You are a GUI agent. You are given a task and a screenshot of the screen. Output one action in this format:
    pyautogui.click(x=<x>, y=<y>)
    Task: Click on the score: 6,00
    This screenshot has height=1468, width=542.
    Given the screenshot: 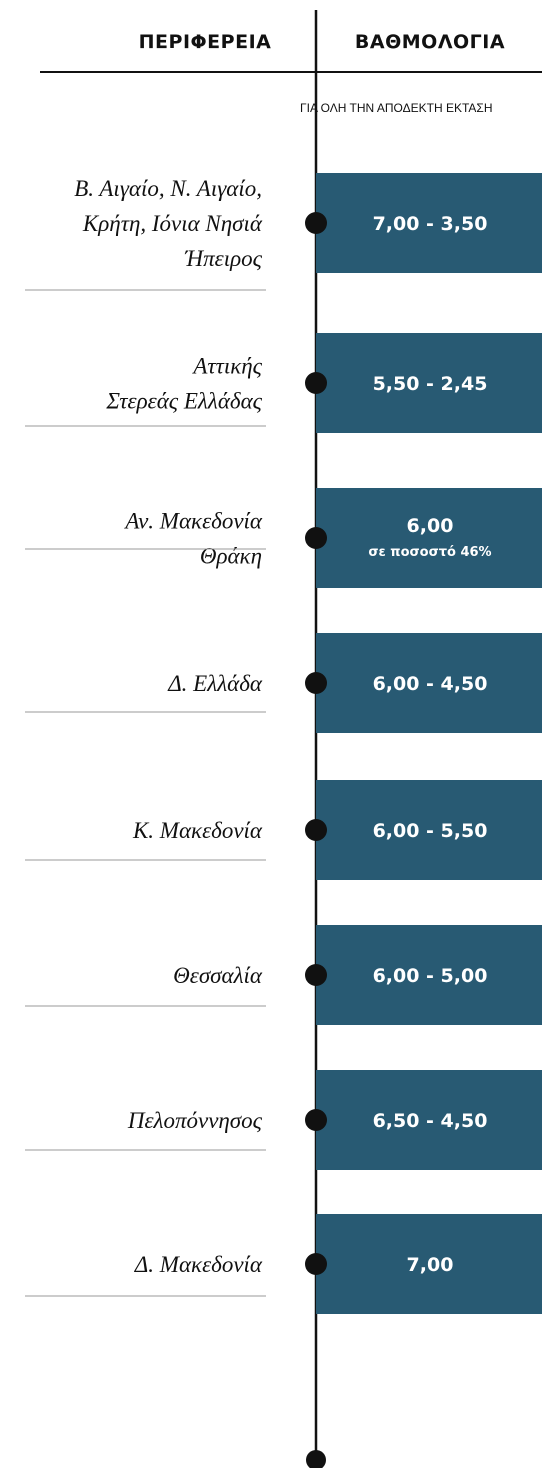 What is the action you would take?
    pyautogui.click(x=430, y=526)
    